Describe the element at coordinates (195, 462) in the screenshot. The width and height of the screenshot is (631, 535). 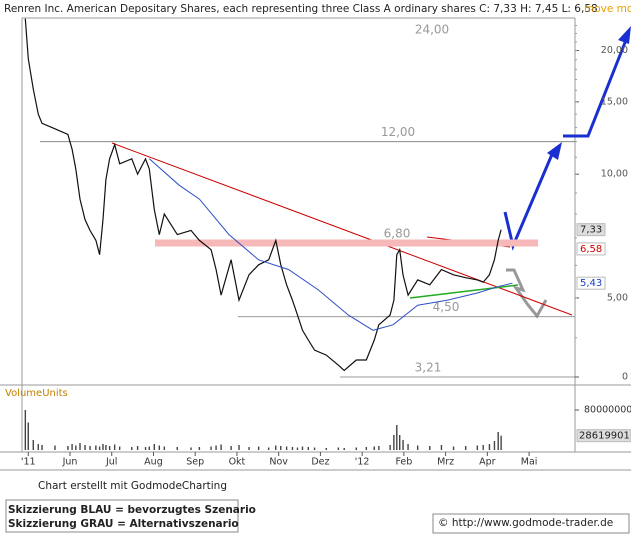
I see `x-tick-label: Sep` at that location.